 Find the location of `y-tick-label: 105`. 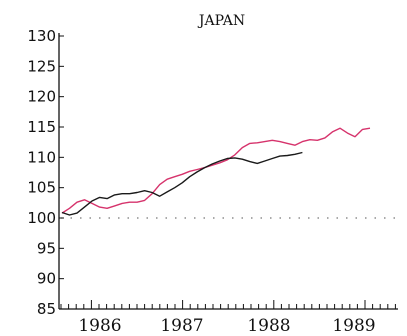

y-tick-label: 105 is located at coordinates (41, 188).